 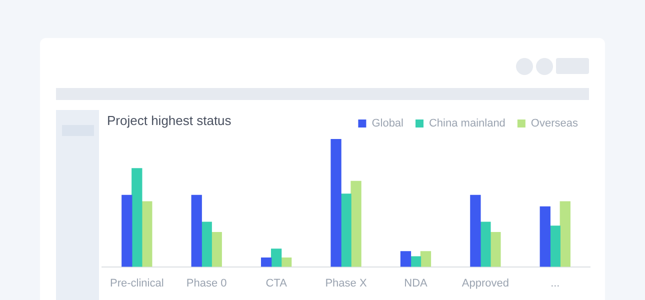 I want to click on legend-label: Global, so click(x=388, y=124).